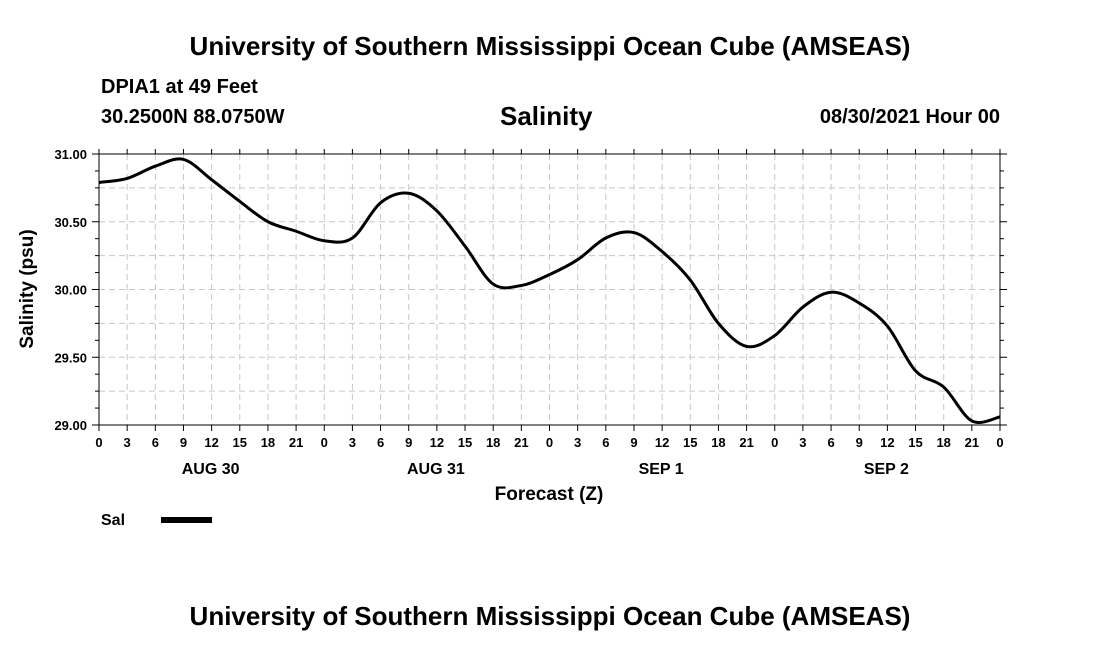  Describe the element at coordinates (211, 469) in the screenshot. I see `day-label: AUG 30` at that location.